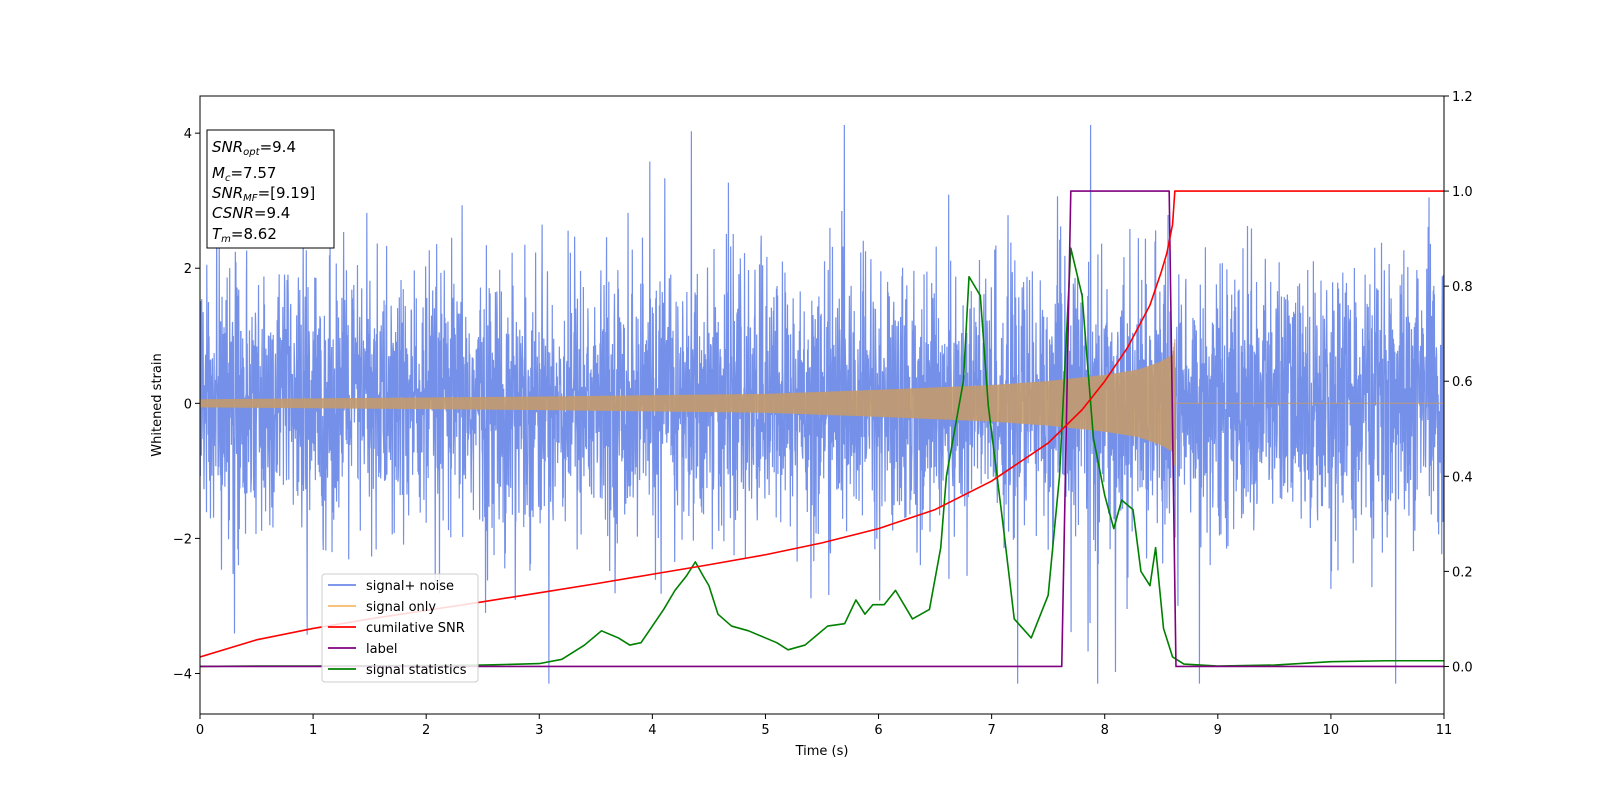 The image size is (1600, 800). What do you see at coordinates (254, 148) in the screenshot?
I see `annotation-snr-opt: SNRopt=9.4` at bounding box center [254, 148].